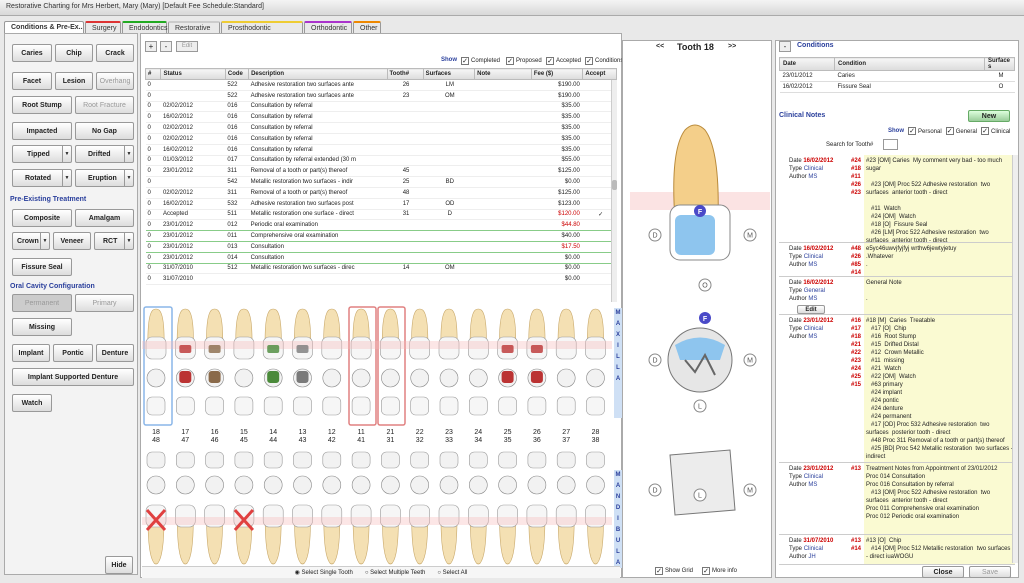 The image size is (1024, 583). I want to click on edit-button: Edit, so click(187, 46).